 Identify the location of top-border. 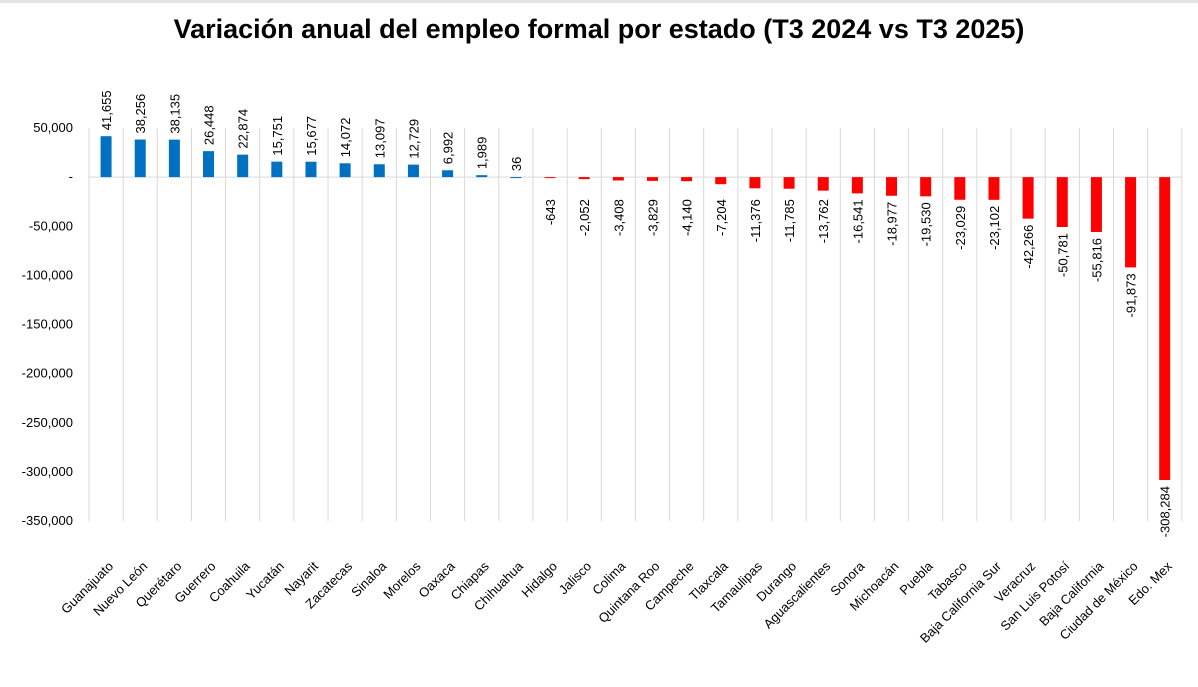
(599, 1).